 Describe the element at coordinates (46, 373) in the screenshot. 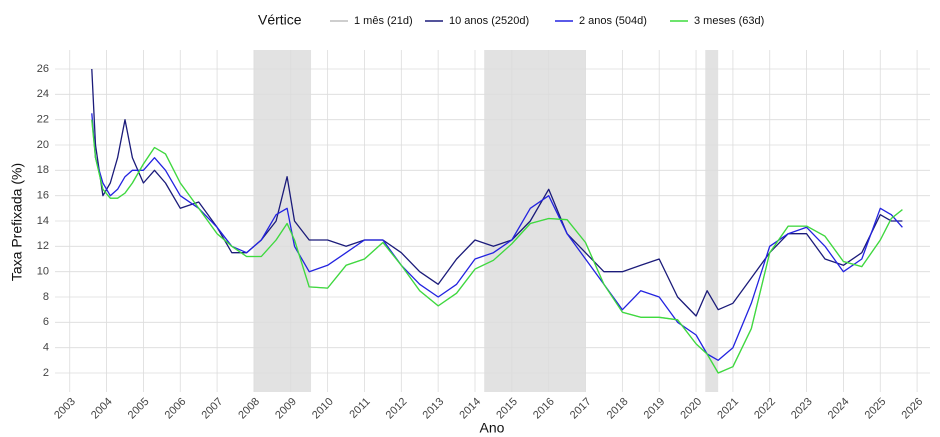

I see `y-tick-label: 2` at that location.